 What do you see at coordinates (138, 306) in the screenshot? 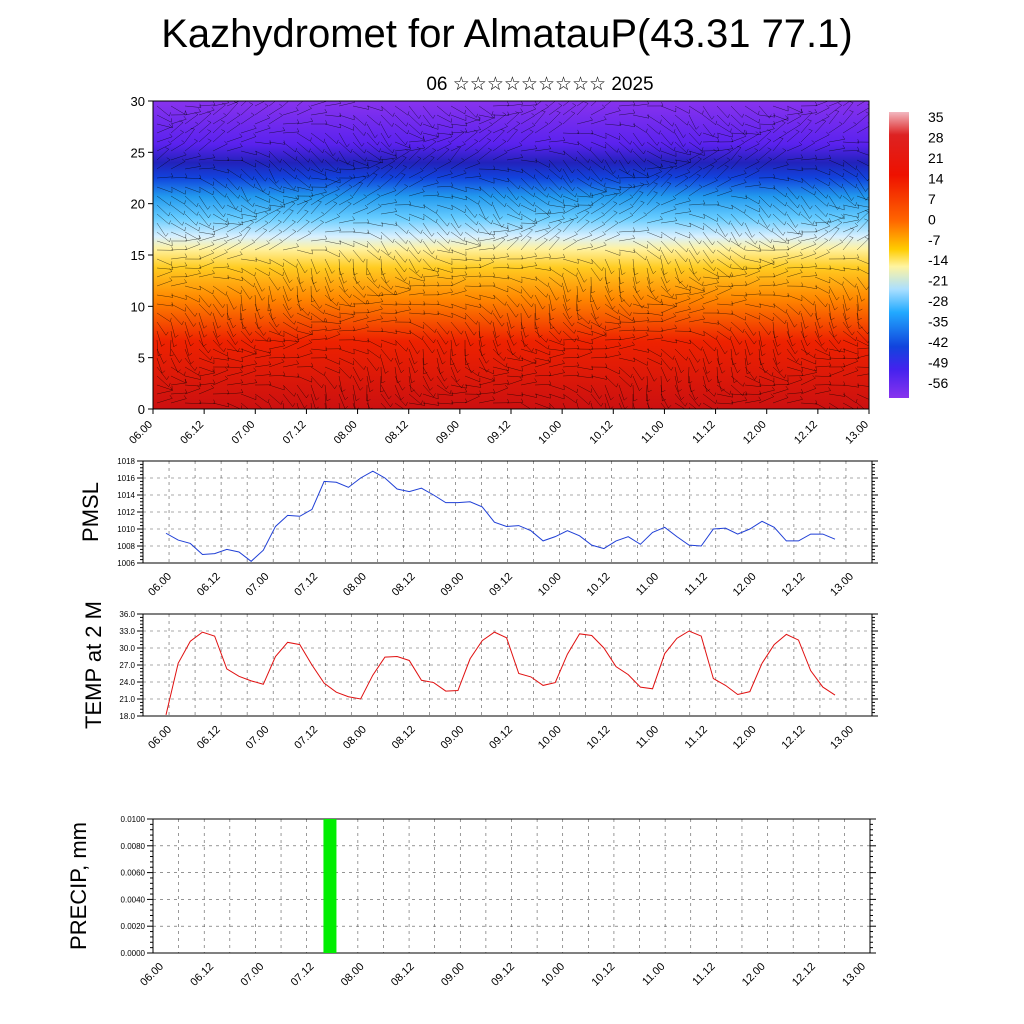
I see `heatmap-y-tick-label: 10` at bounding box center [138, 306].